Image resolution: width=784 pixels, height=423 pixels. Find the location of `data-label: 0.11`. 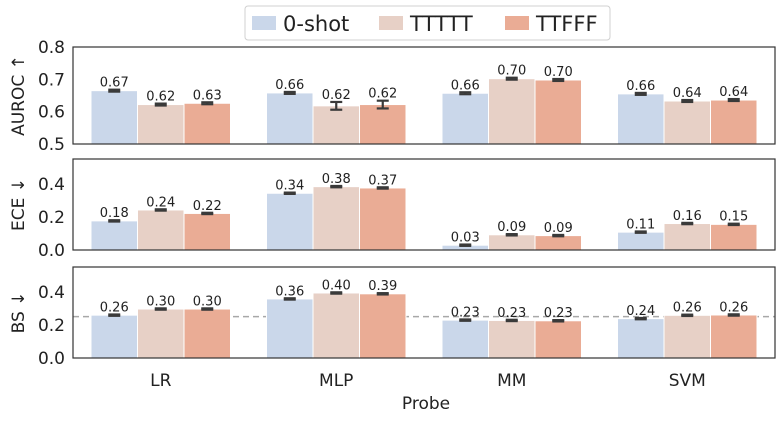

data-label: 0.11 is located at coordinates (640, 224).